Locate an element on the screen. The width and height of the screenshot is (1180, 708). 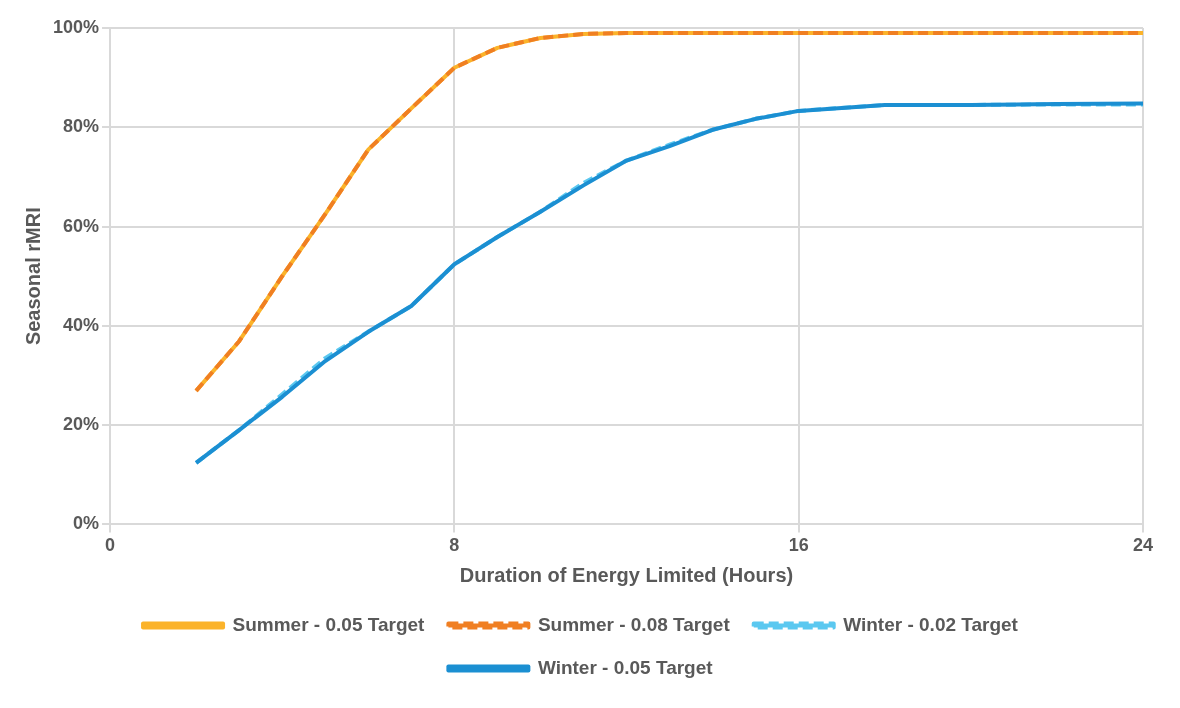
legend-label: Summer - 0.08 Target is located at coordinates (634, 624).